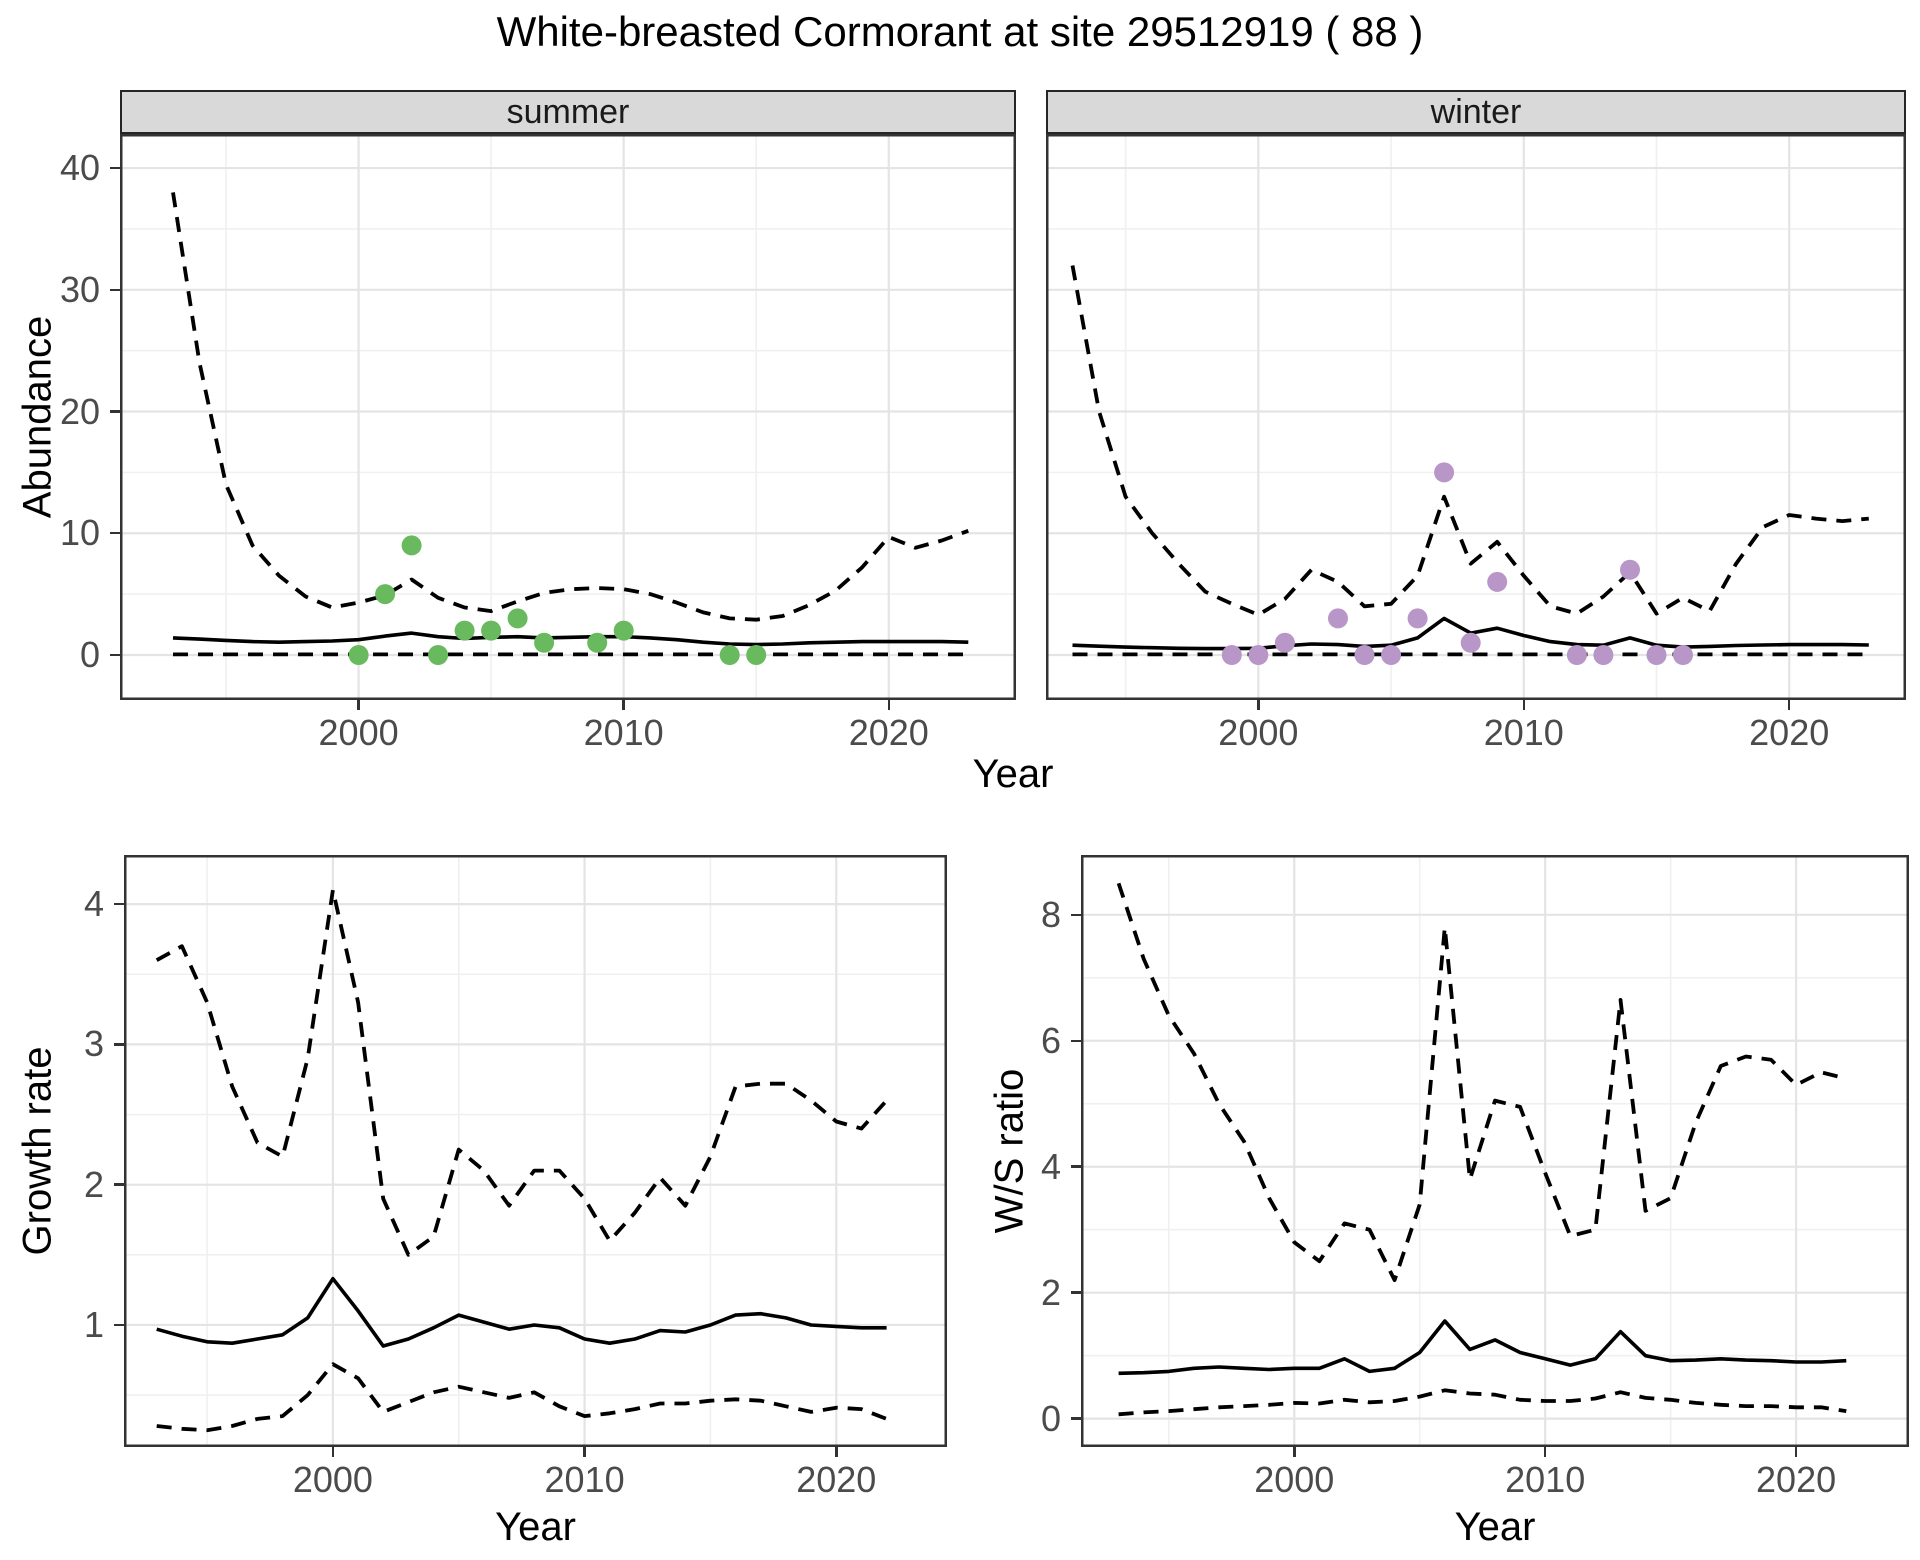 This screenshot has width=1920, height=1560. I want to click on growth-rate-fit-line, so click(521, 1312).